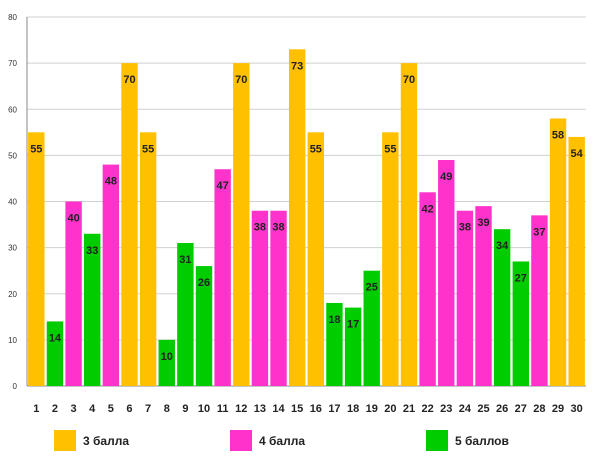 This screenshot has width=594, height=473. I want to click on data-label: 37, so click(539, 232).